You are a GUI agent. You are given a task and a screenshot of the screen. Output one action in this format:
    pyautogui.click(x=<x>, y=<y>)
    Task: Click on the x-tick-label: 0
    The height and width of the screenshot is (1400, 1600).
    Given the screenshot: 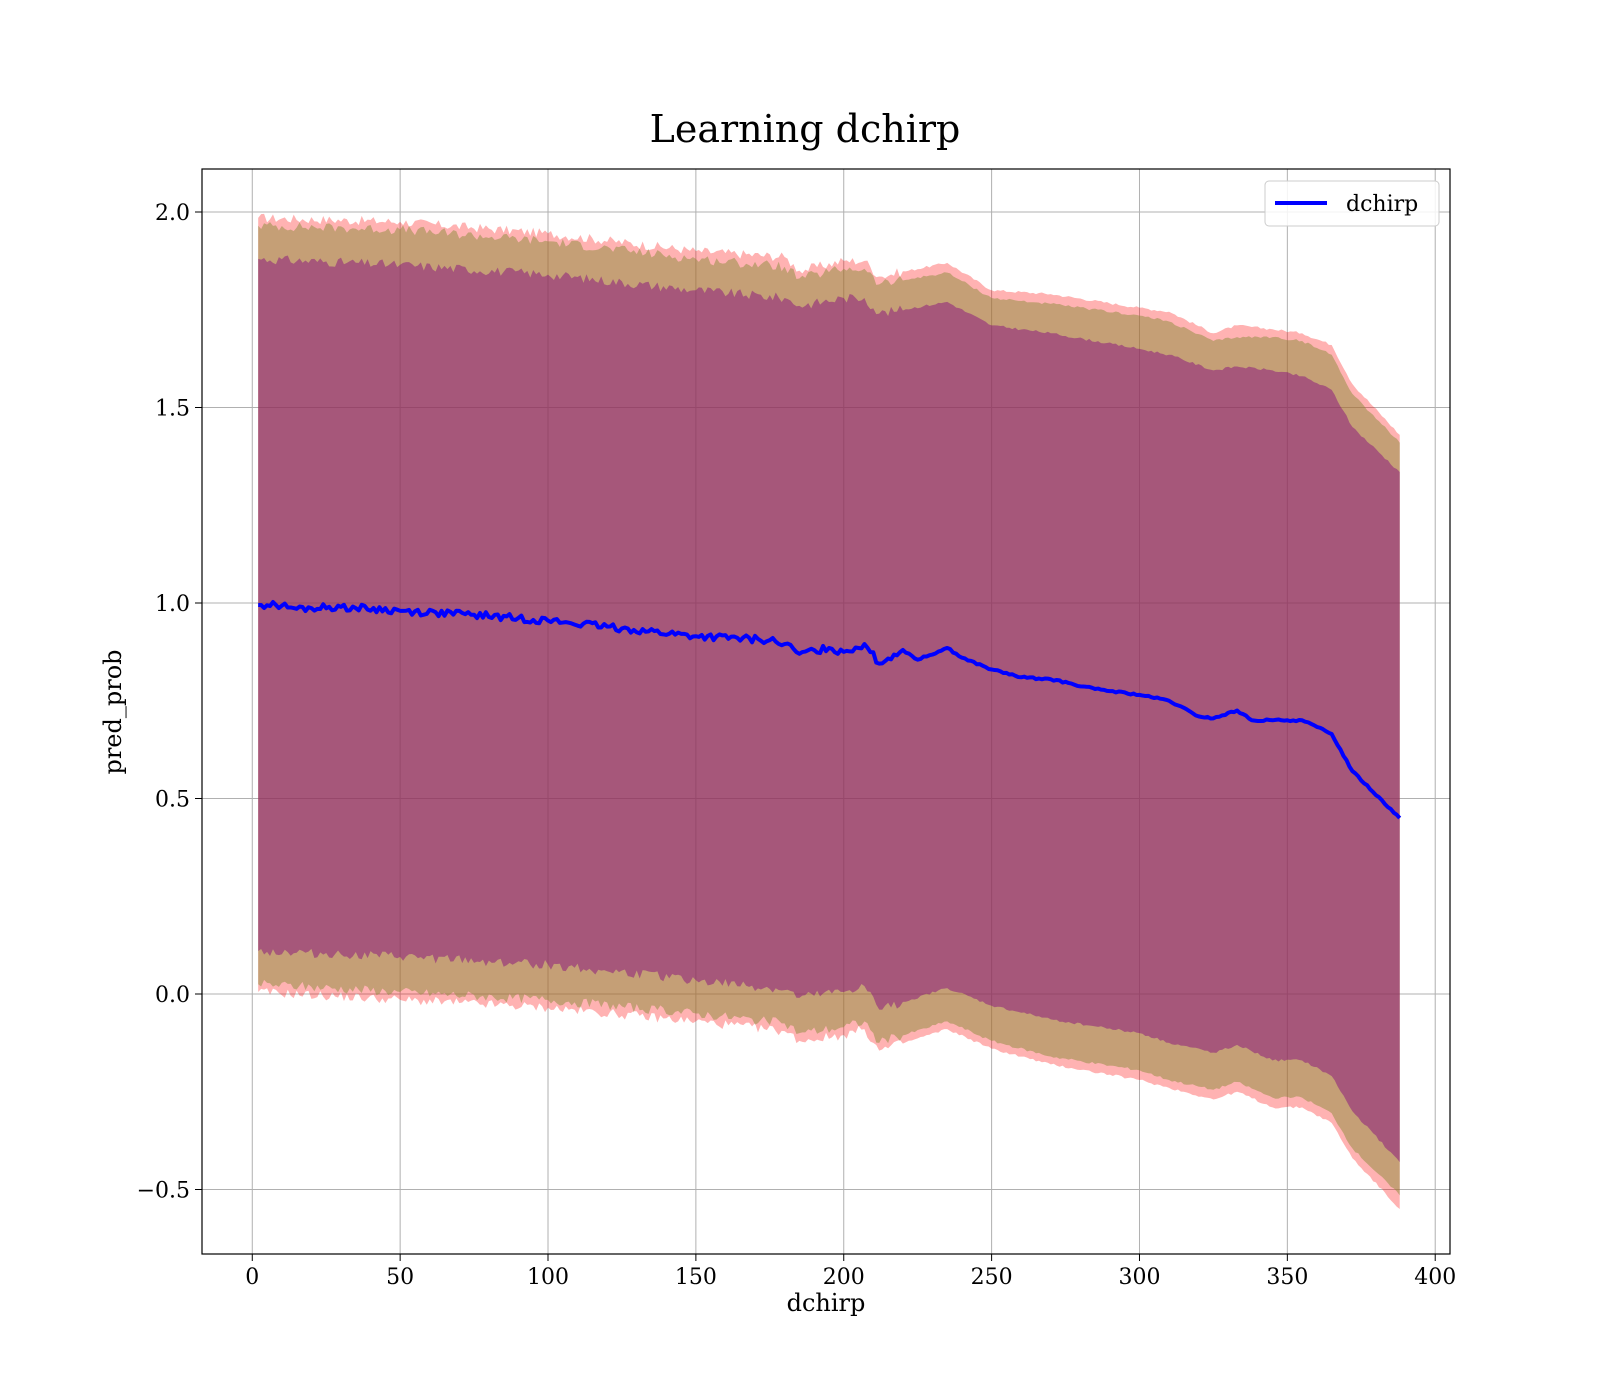 What is the action you would take?
    pyautogui.click(x=252, y=1277)
    